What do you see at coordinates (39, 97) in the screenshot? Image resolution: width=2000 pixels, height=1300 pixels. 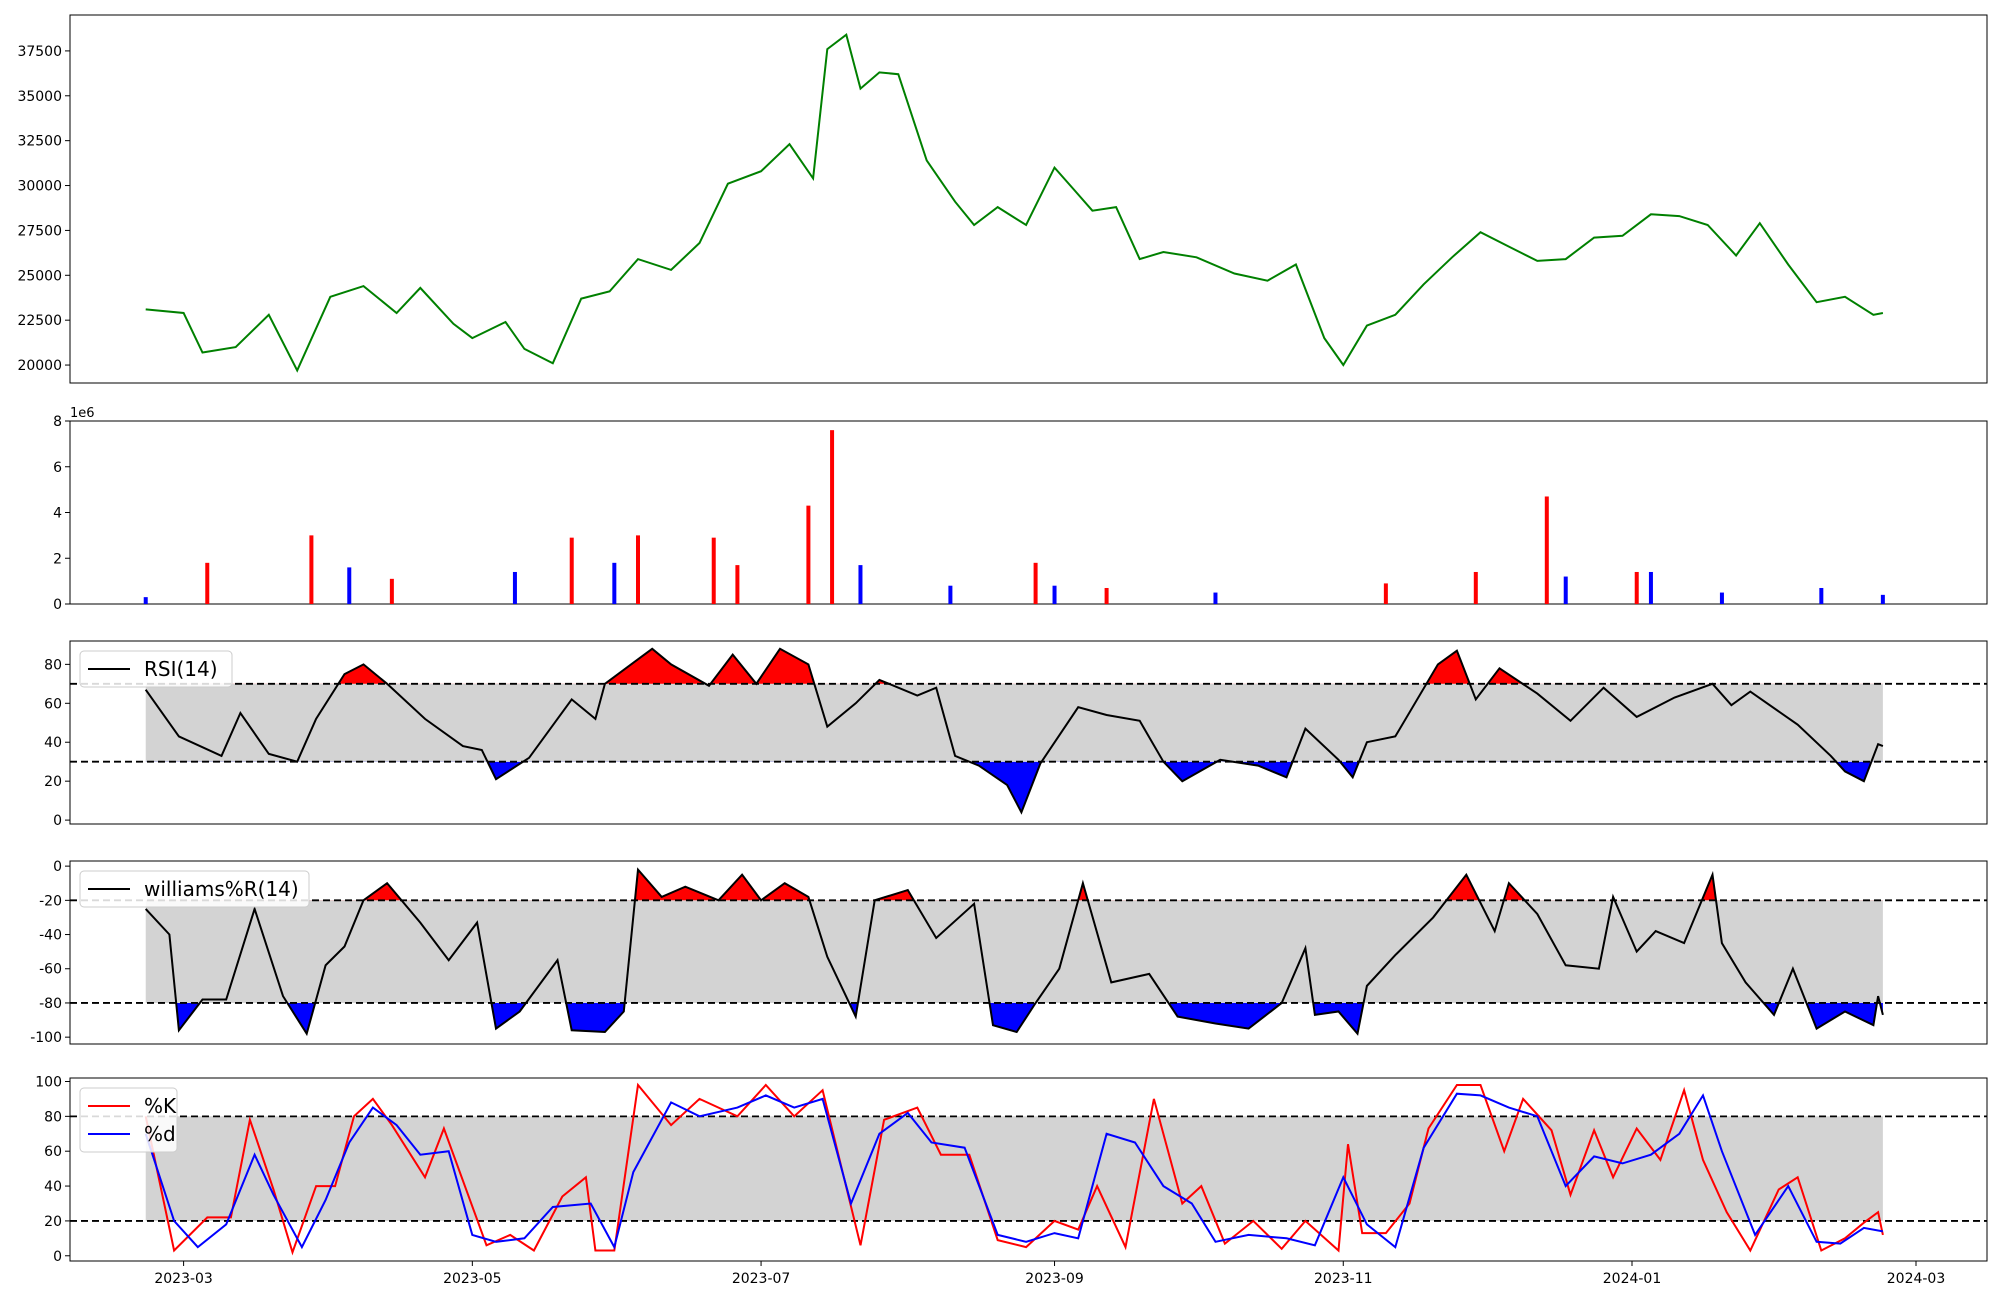 I see `y-tick-label: 35000` at bounding box center [39, 97].